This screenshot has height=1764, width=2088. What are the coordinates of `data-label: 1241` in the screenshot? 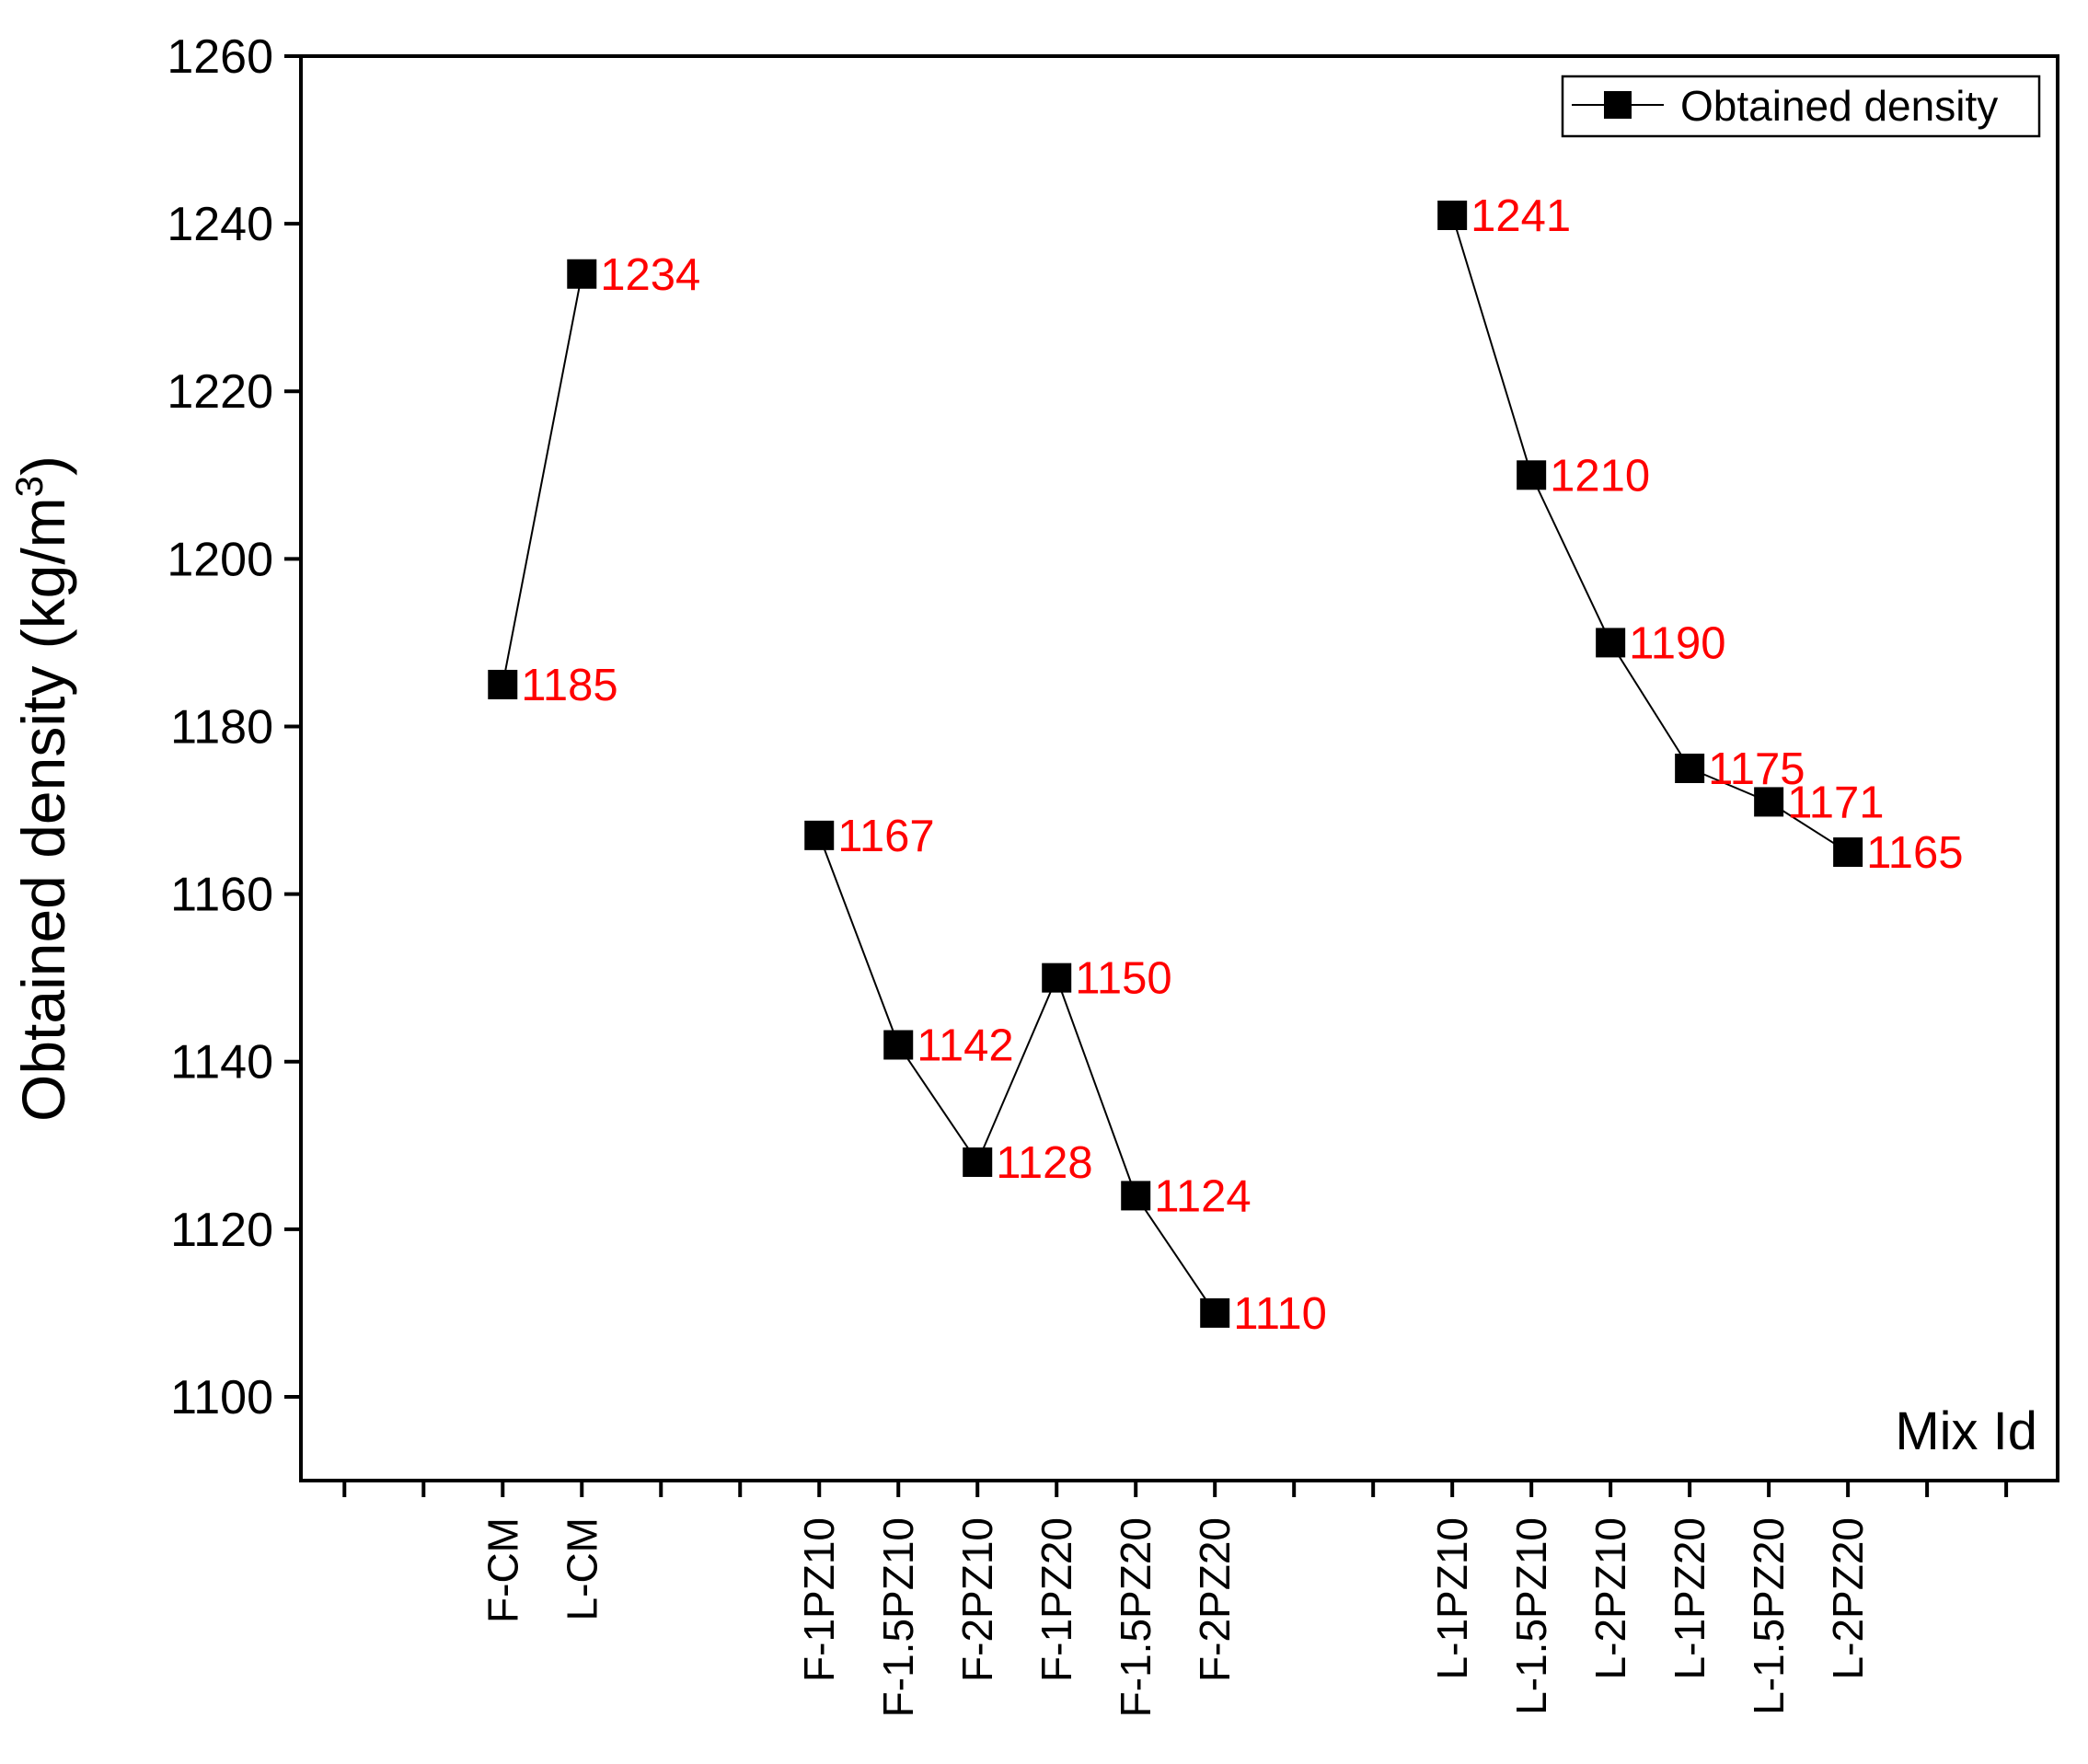 It's located at (1521, 216).